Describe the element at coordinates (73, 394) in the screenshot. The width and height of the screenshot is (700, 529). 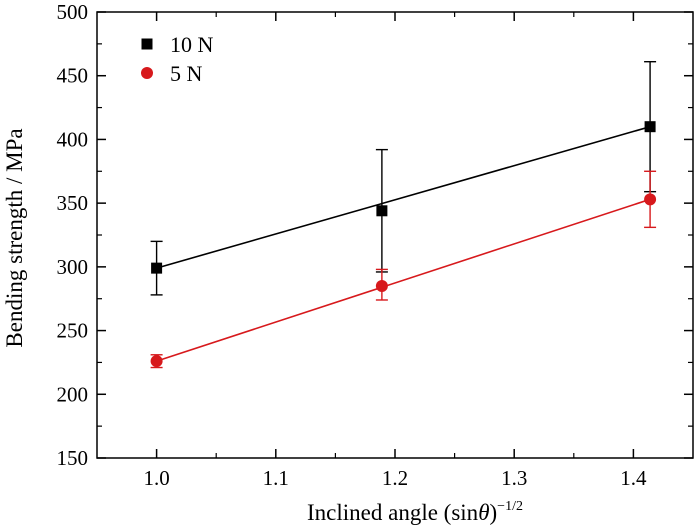
I see `y-tick-label: 200` at that location.